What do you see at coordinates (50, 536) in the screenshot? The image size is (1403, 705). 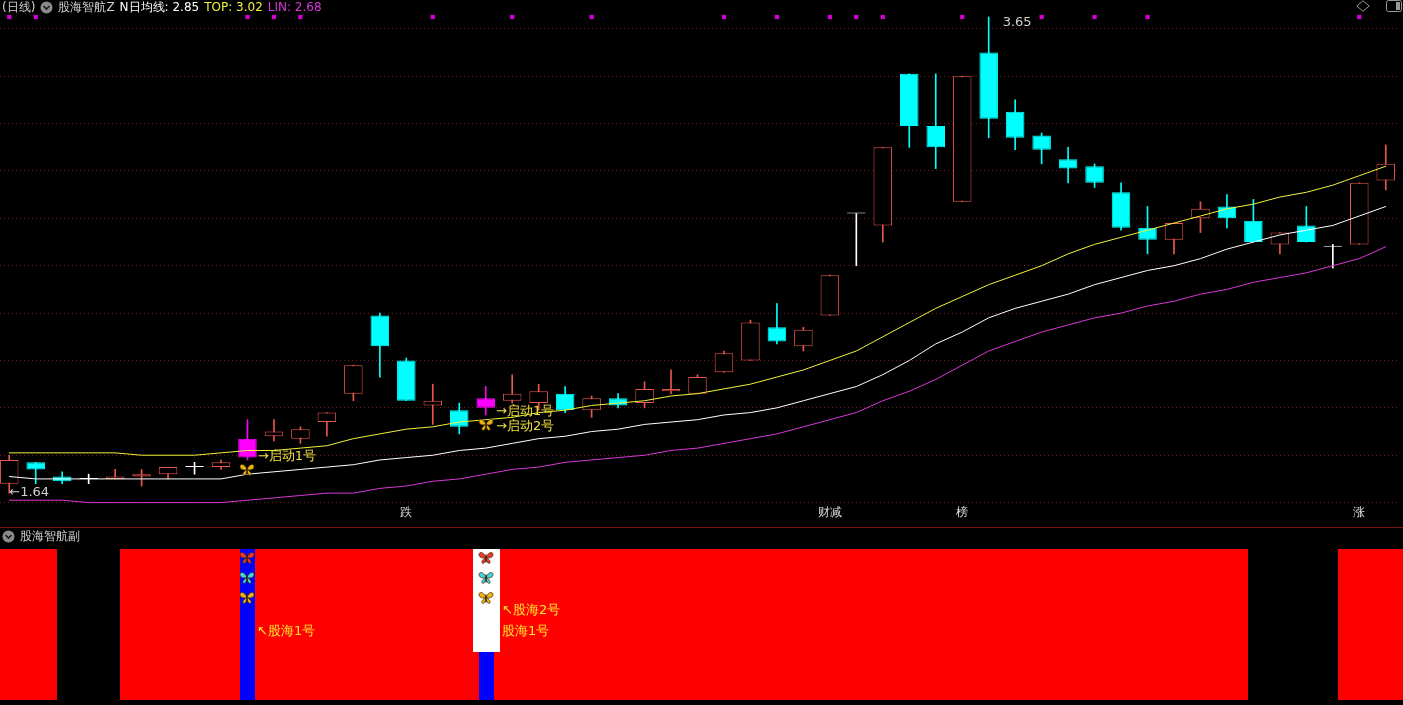 I see `text: 股海智航副` at bounding box center [50, 536].